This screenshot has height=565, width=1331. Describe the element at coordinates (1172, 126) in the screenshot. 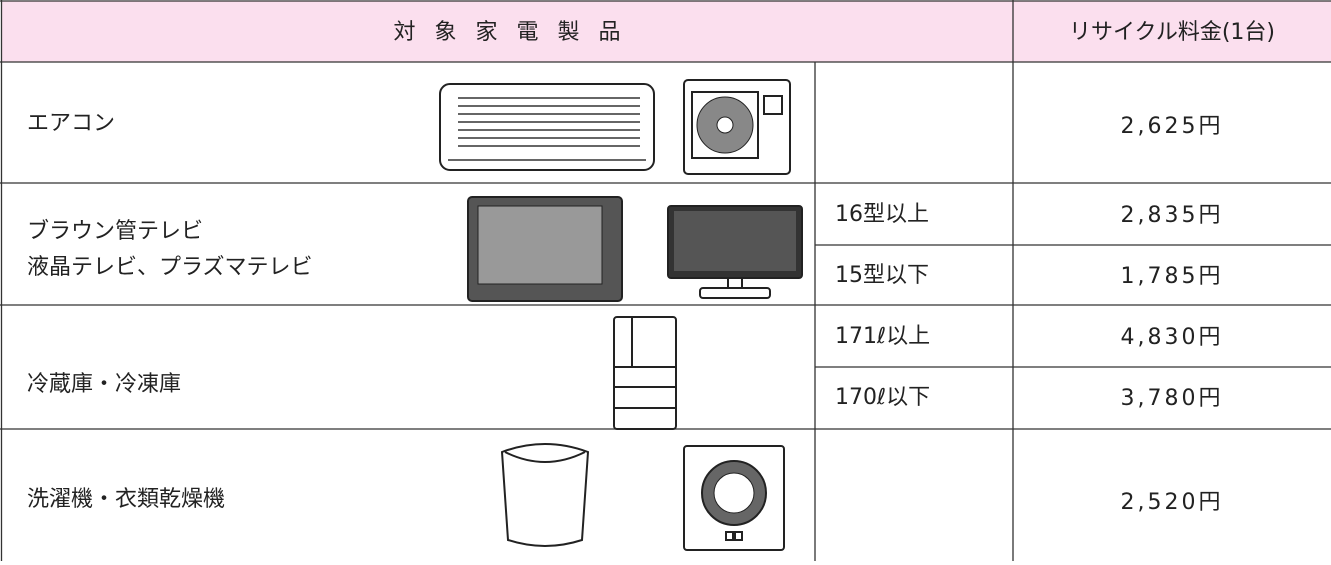

I see `price: 2,625円` at that location.